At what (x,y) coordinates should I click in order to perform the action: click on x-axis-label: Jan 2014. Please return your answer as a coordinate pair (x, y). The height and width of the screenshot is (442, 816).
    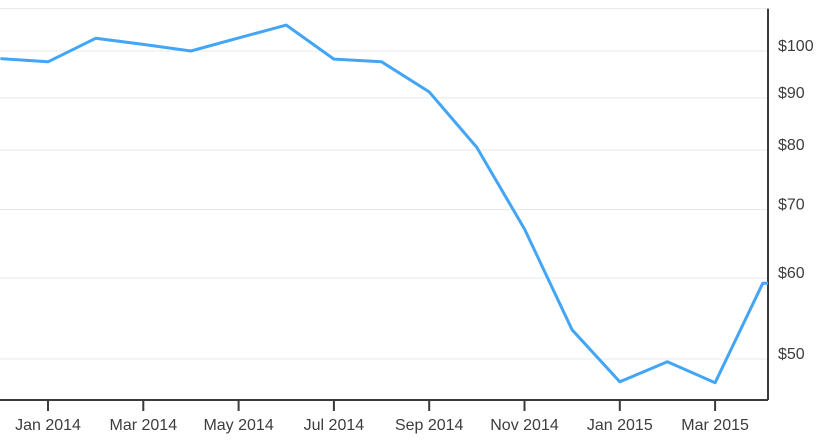
    Looking at the image, I should click on (48, 425).